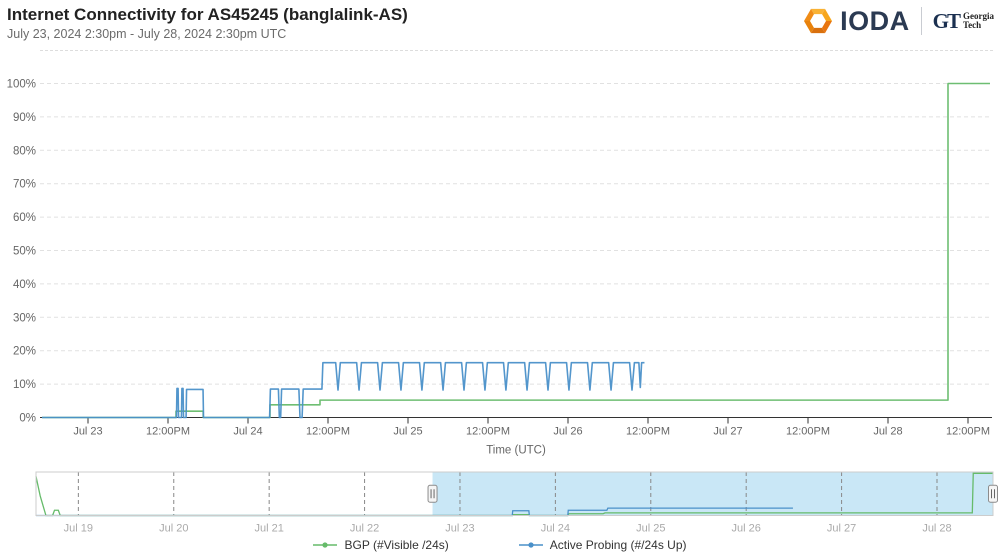 The height and width of the screenshot is (560, 1000). What do you see at coordinates (24, 318) in the screenshot?
I see `y-axis-tick-label: 30%` at bounding box center [24, 318].